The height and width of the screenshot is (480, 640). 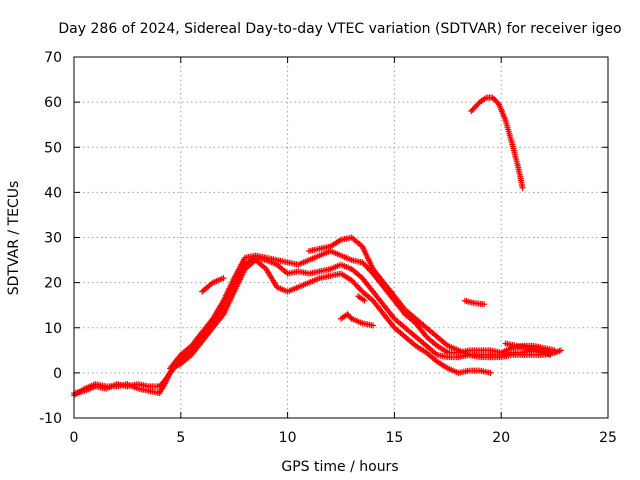 What do you see at coordinates (608, 438) in the screenshot?
I see `x-tick-label: 25` at bounding box center [608, 438].